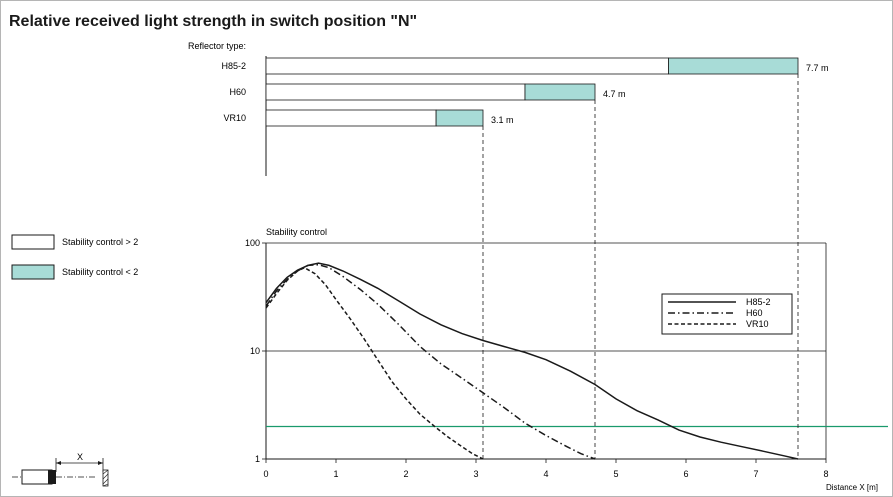  Describe the element at coordinates (257, 459) in the screenshot. I see `y-tick-label: 1` at that location.